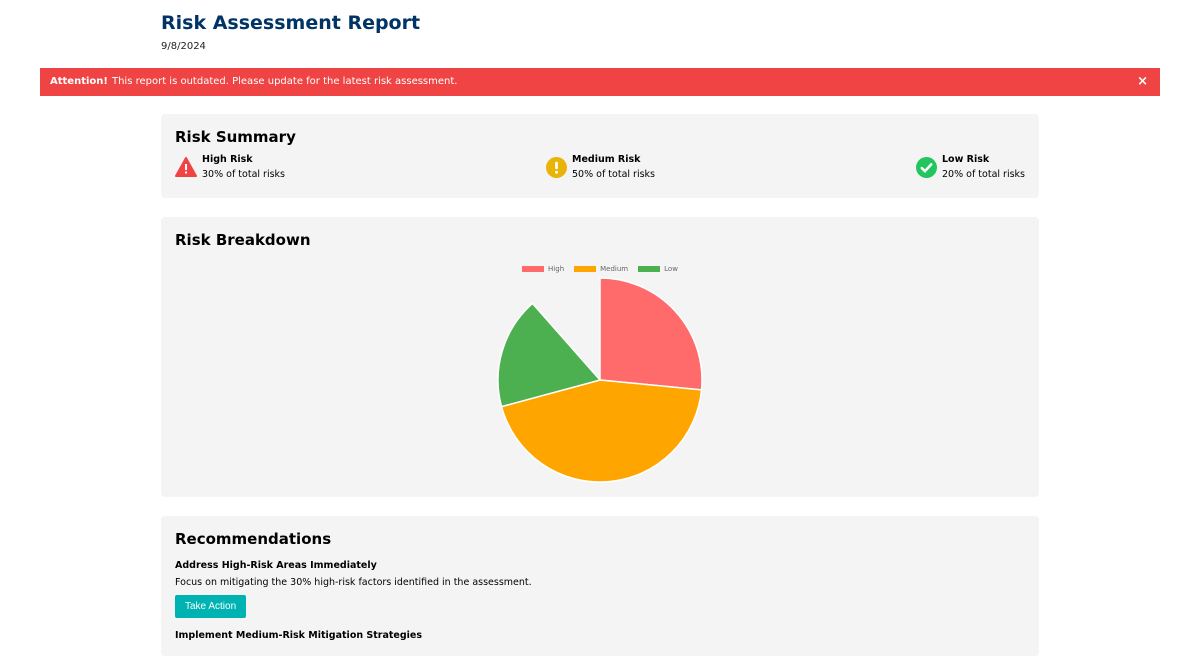 This screenshot has height=656, width=1200. Describe the element at coordinates (983, 174) in the screenshot. I see `summary-detail: 20% of total risks` at that location.